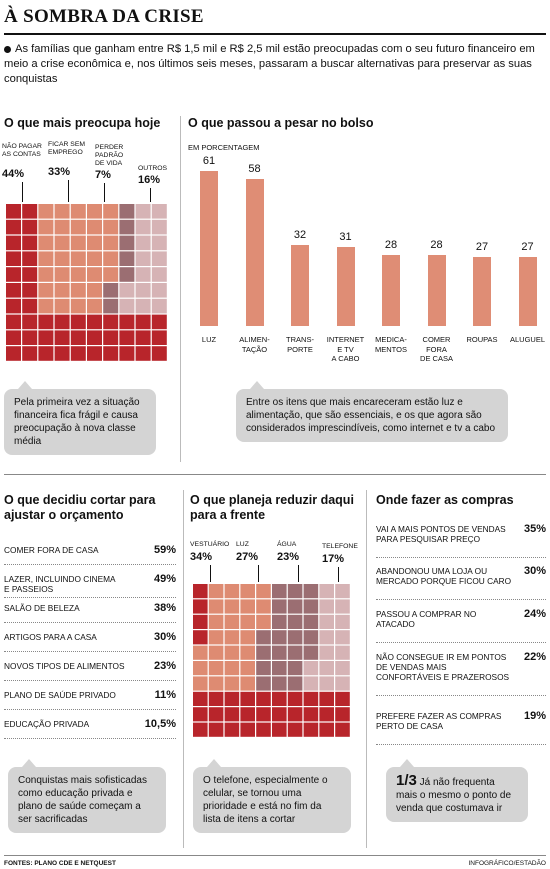  Describe the element at coordinates (224, 147) in the screenshot. I see `pocket-unit: EM PORCENTAGEM` at that location.